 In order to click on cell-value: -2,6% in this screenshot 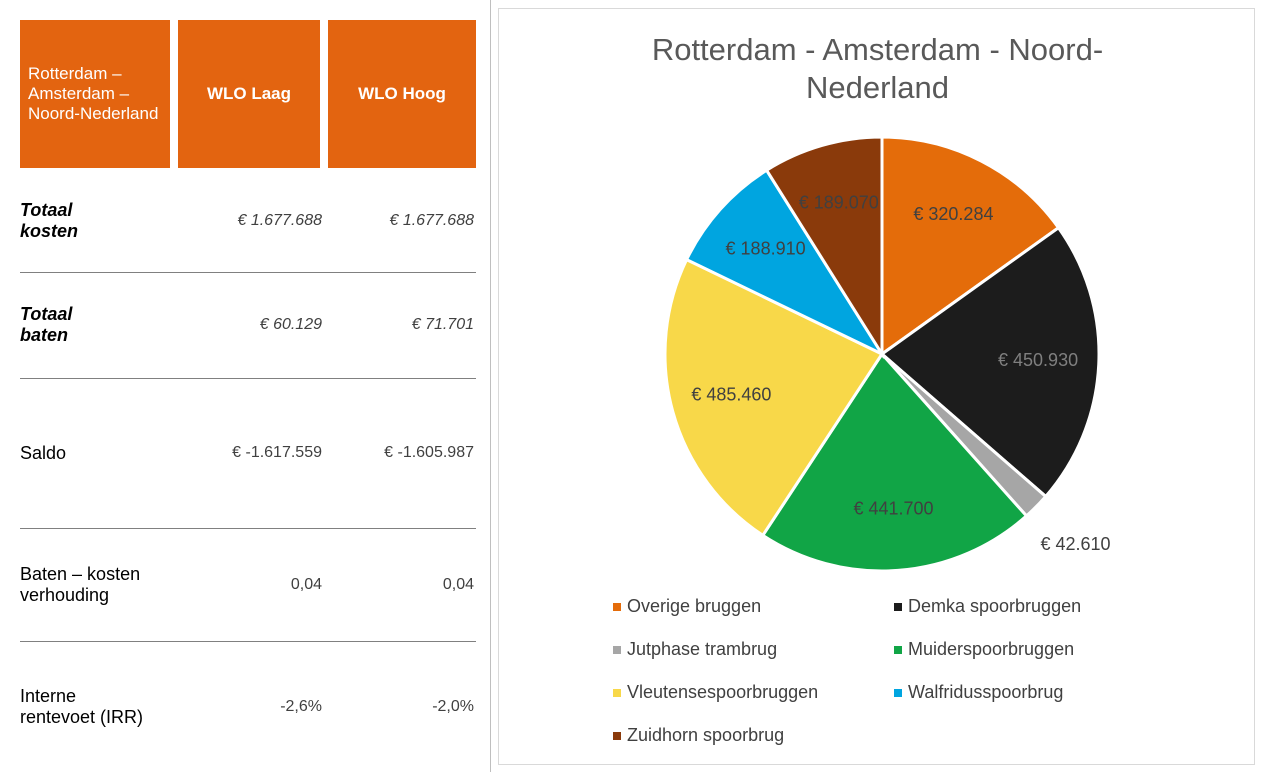, I will do `click(301, 706)`.